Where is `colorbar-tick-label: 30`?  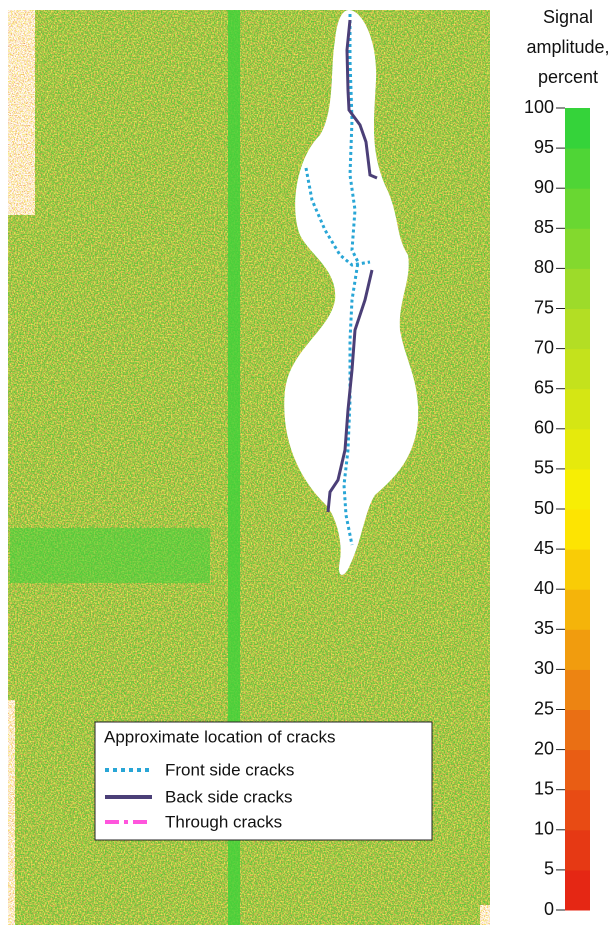 colorbar-tick-label: 30 is located at coordinates (544, 668).